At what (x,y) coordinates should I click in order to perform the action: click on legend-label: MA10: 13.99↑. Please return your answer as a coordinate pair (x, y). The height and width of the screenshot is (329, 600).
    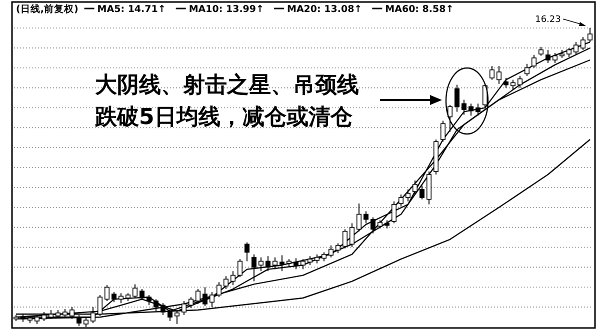
    Looking at the image, I should click on (226, 9).